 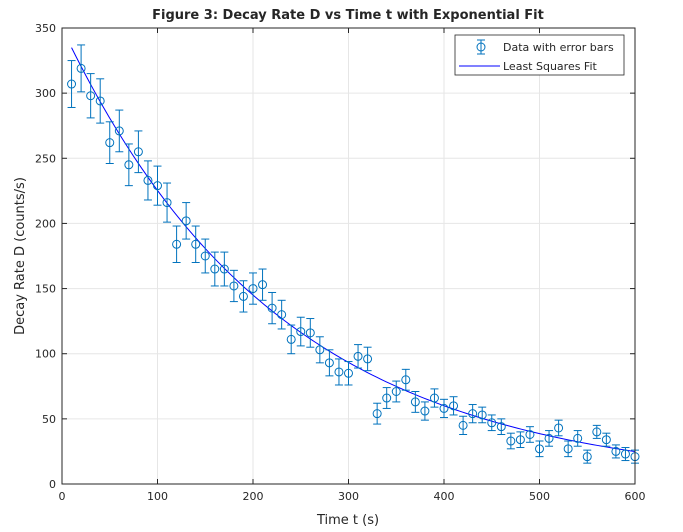 I want to click on x-tick-label: 300, so click(x=348, y=496).